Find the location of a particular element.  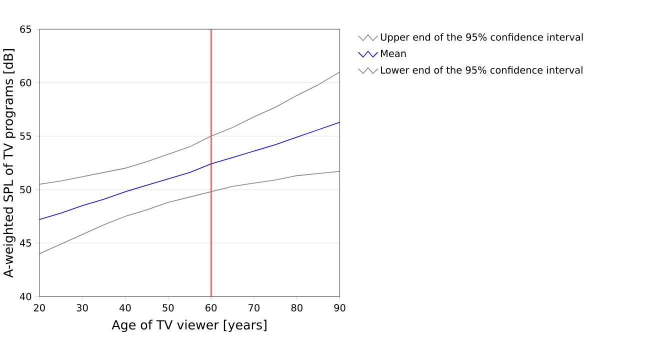

x-tick-label: 30 is located at coordinates (82, 308).